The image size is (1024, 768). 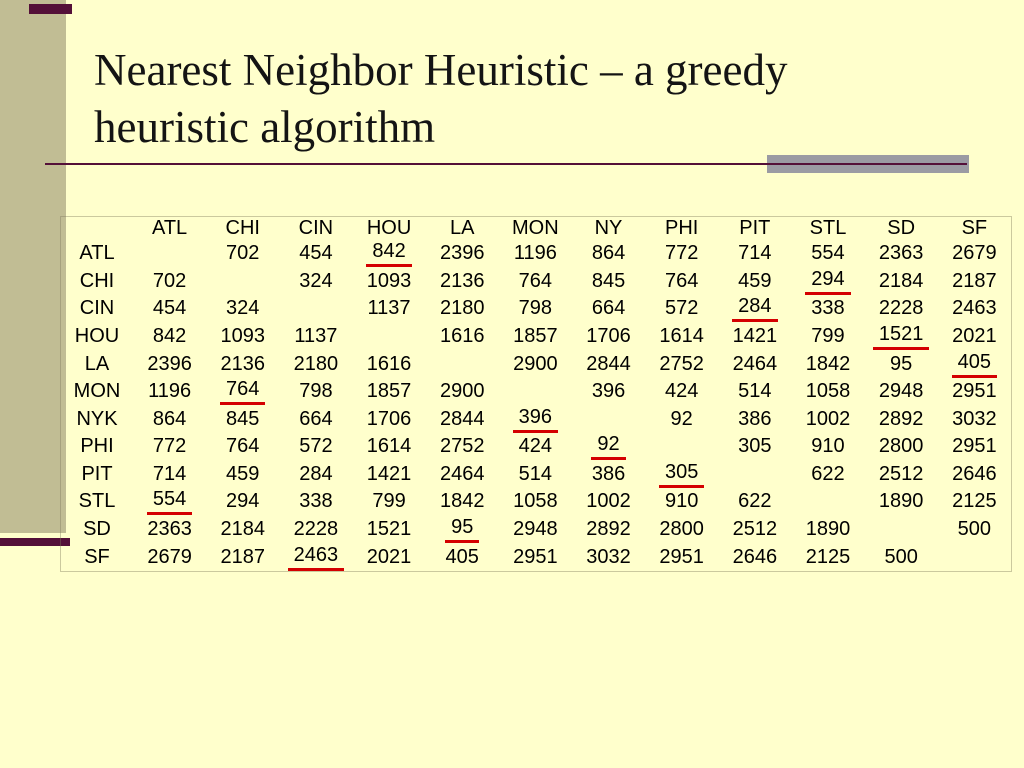 What do you see at coordinates (901, 228) in the screenshot?
I see `column-header: SD` at bounding box center [901, 228].